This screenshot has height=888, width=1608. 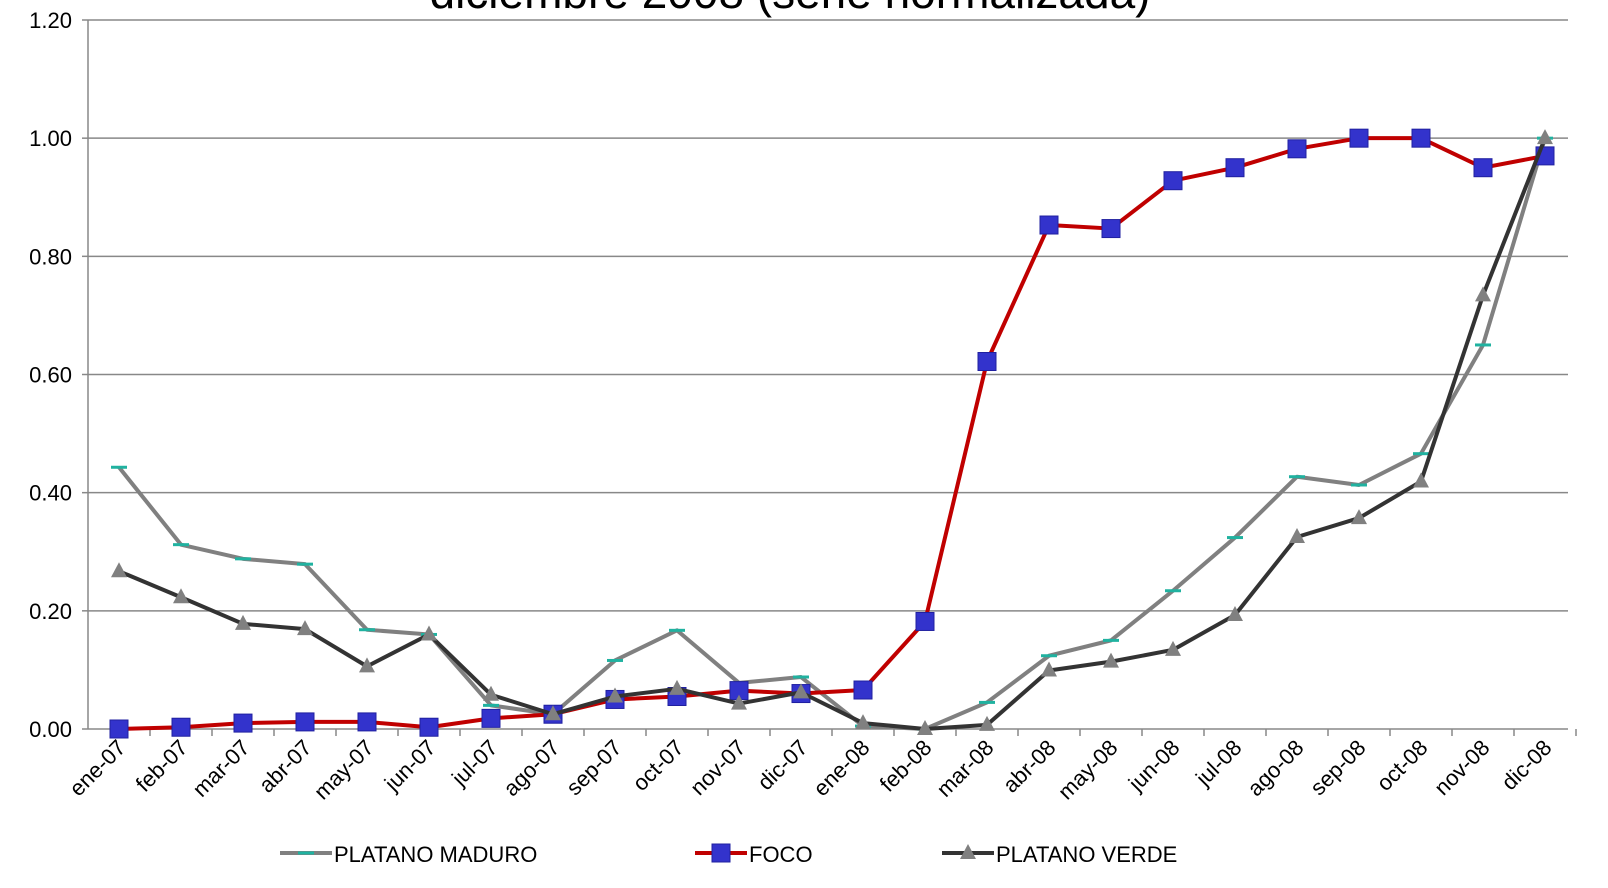 What do you see at coordinates (841, 768) in the screenshot?
I see `x-tick-label: ene-08` at bounding box center [841, 768].